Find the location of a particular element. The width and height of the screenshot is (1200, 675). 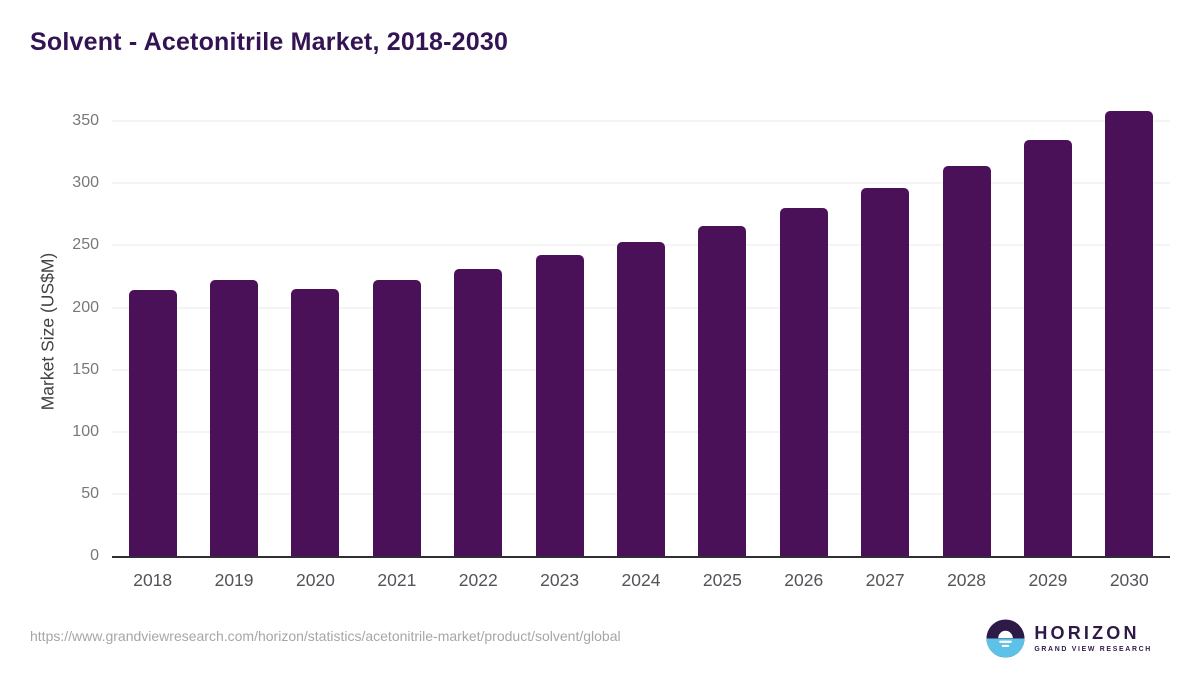

x-tick-label-2023: 2023 is located at coordinates (560, 580).